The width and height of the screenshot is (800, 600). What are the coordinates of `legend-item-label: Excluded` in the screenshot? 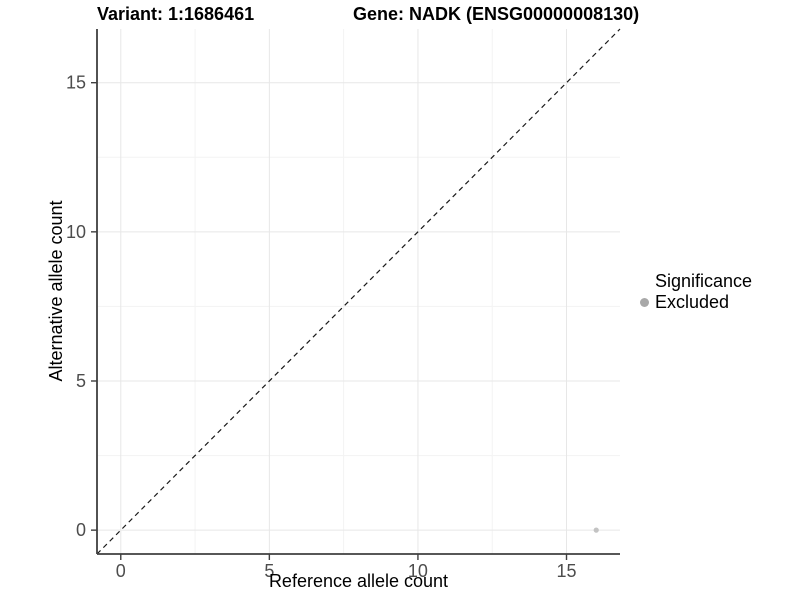 It's located at (692, 302).